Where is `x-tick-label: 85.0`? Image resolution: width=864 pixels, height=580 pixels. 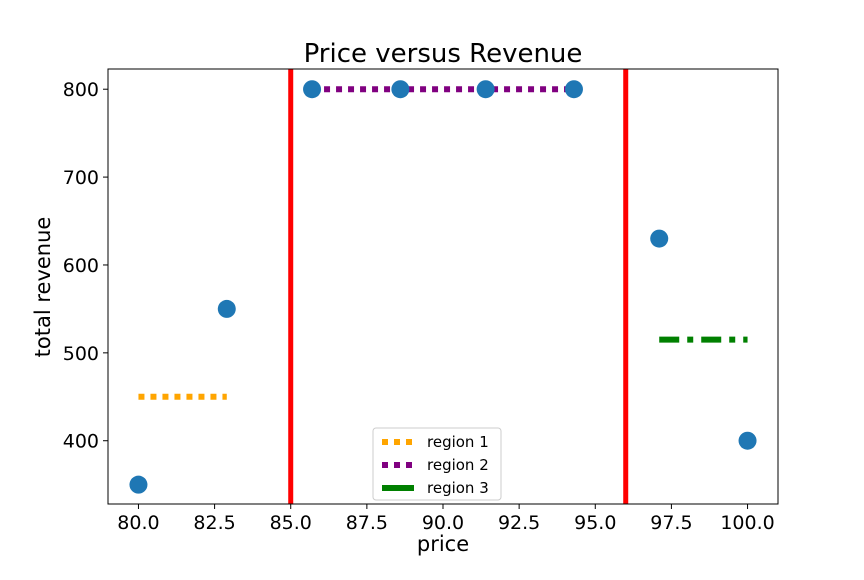 x-tick-label: 85.0 is located at coordinates (291, 523).